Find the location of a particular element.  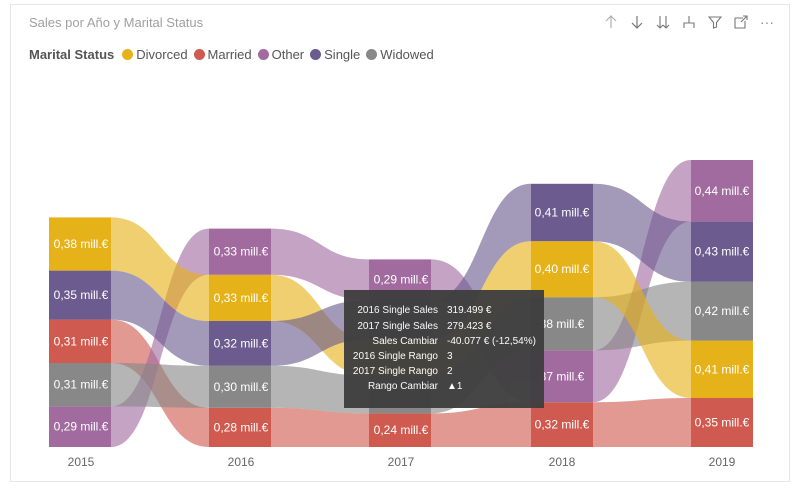

x-axis-tick-label: 2015 is located at coordinates (81, 462).